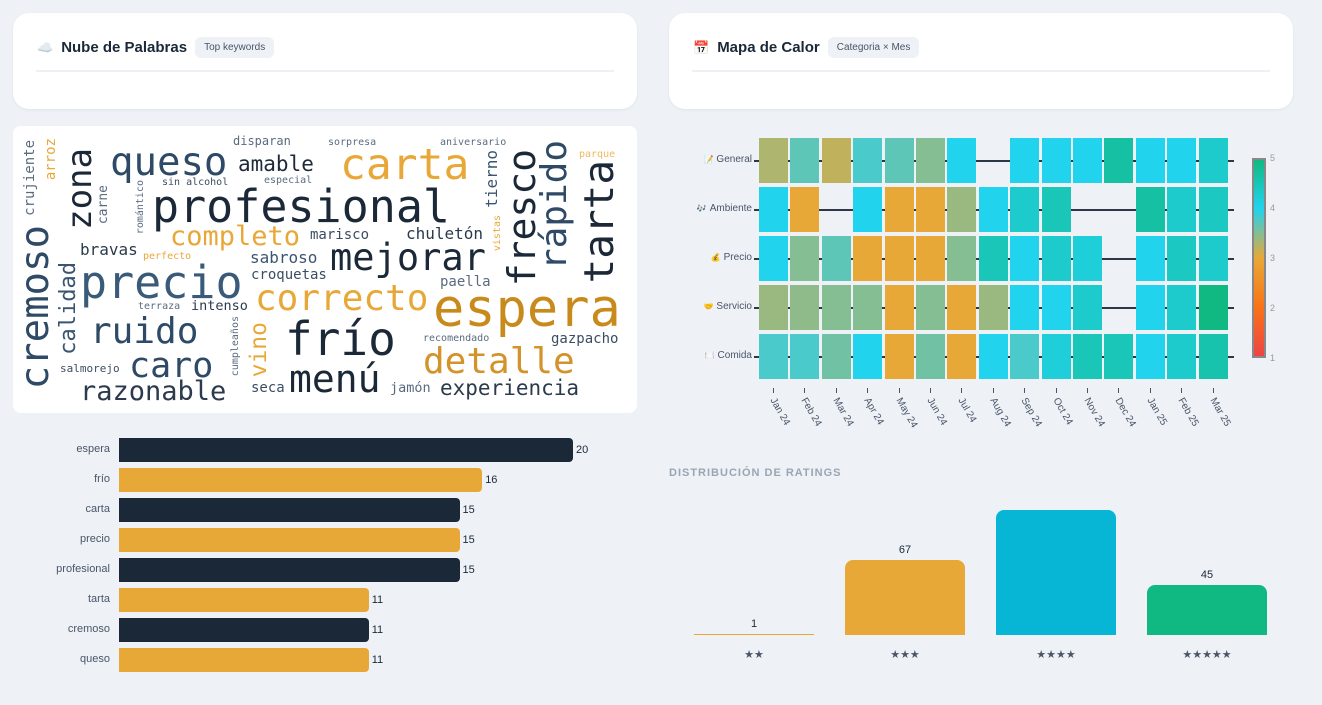 This screenshot has height=705, width=1322. Describe the element at coordinates (491, 480) in the screenshot. I see `bar-value-label: 16` at that location.